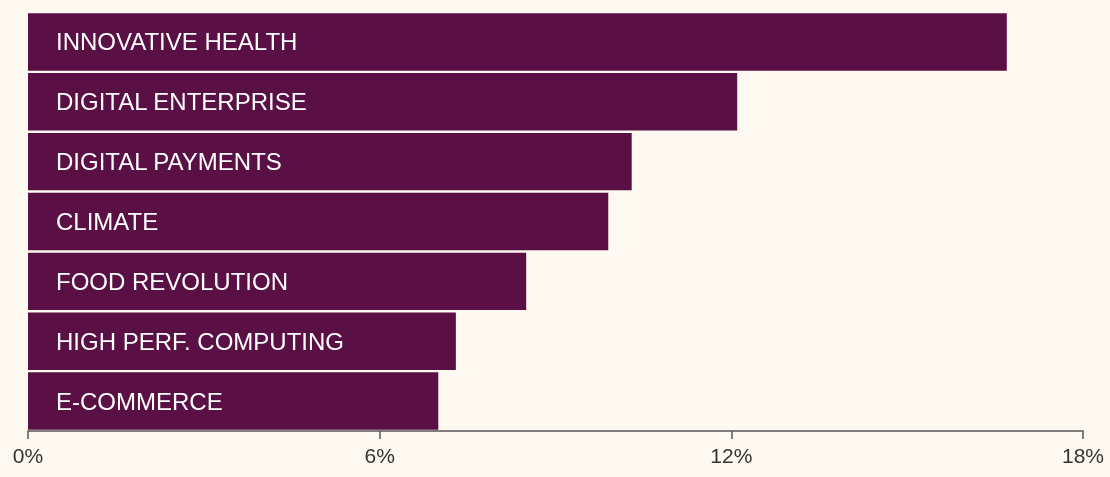  What do you see at coordinates (172, 281) in the screenshot?
I see `y-tick-label: FOOD REVOLUTION` at bounding box center [172, 281].